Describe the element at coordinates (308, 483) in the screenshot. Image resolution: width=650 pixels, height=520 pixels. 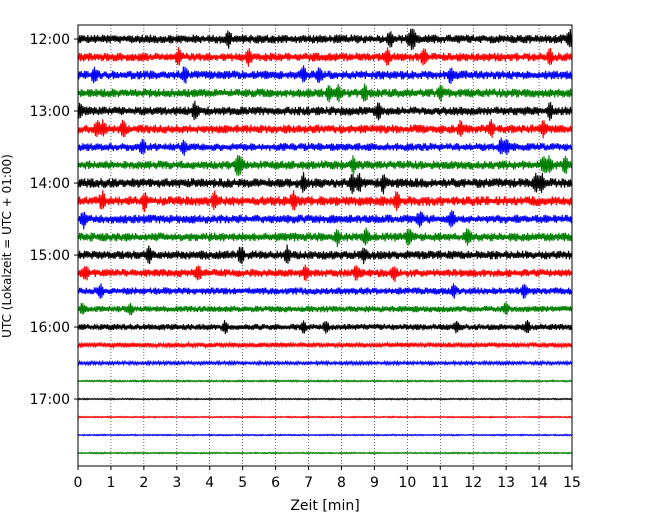
I see `x-tick-label-7: 7` at that location.